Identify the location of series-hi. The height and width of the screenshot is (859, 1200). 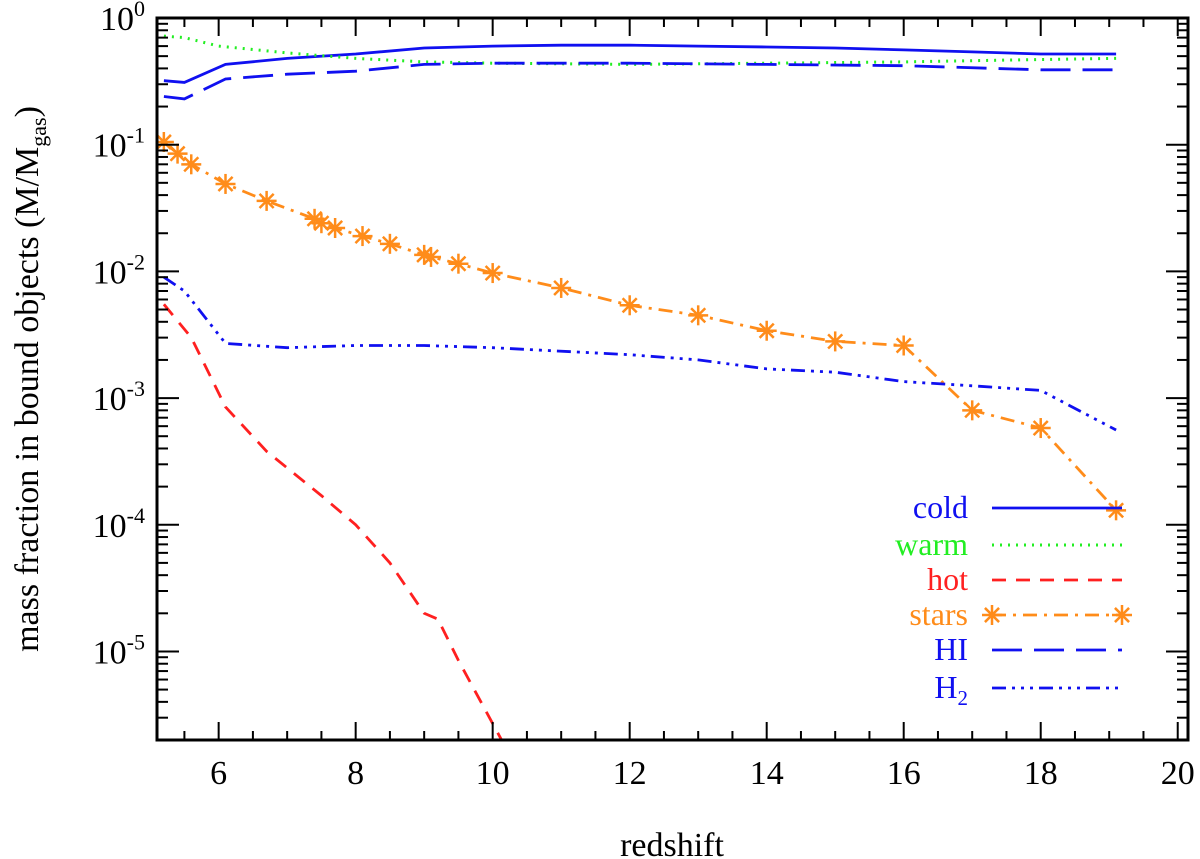
(640, 81).